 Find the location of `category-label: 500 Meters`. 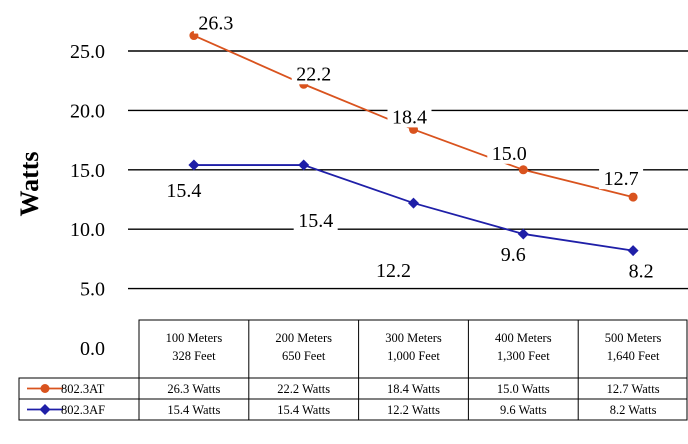

category-label: 500 Meters is located at coordinates (633, 338).